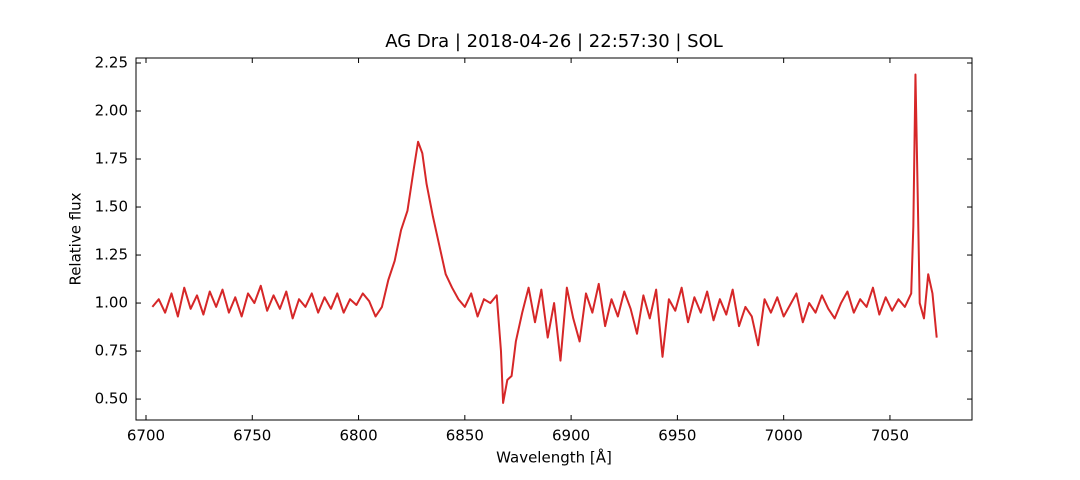  What do you see at coordinates (784, 436) in the screenshot?
I see `x-tick-label: 7000` at bounding box center [784, 436].